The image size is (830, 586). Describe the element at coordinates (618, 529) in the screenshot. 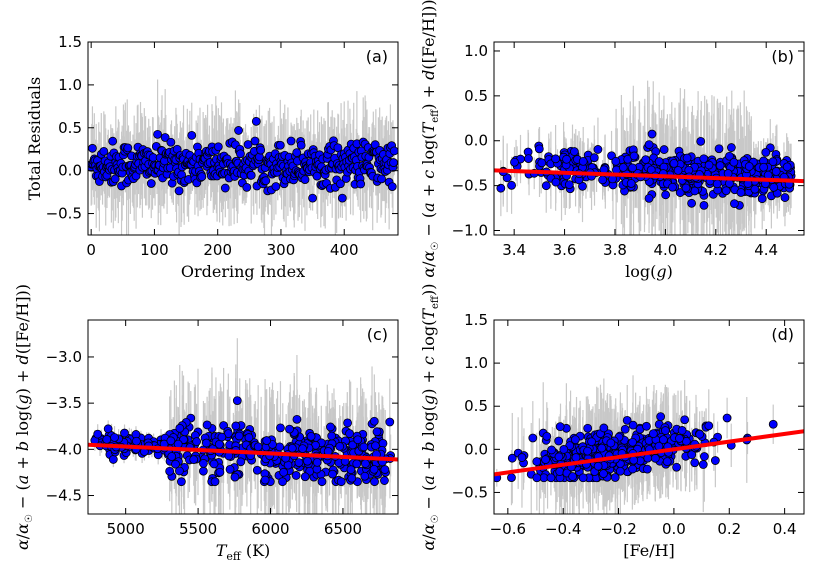

I see `x-tick-label: −0.2` at that location.